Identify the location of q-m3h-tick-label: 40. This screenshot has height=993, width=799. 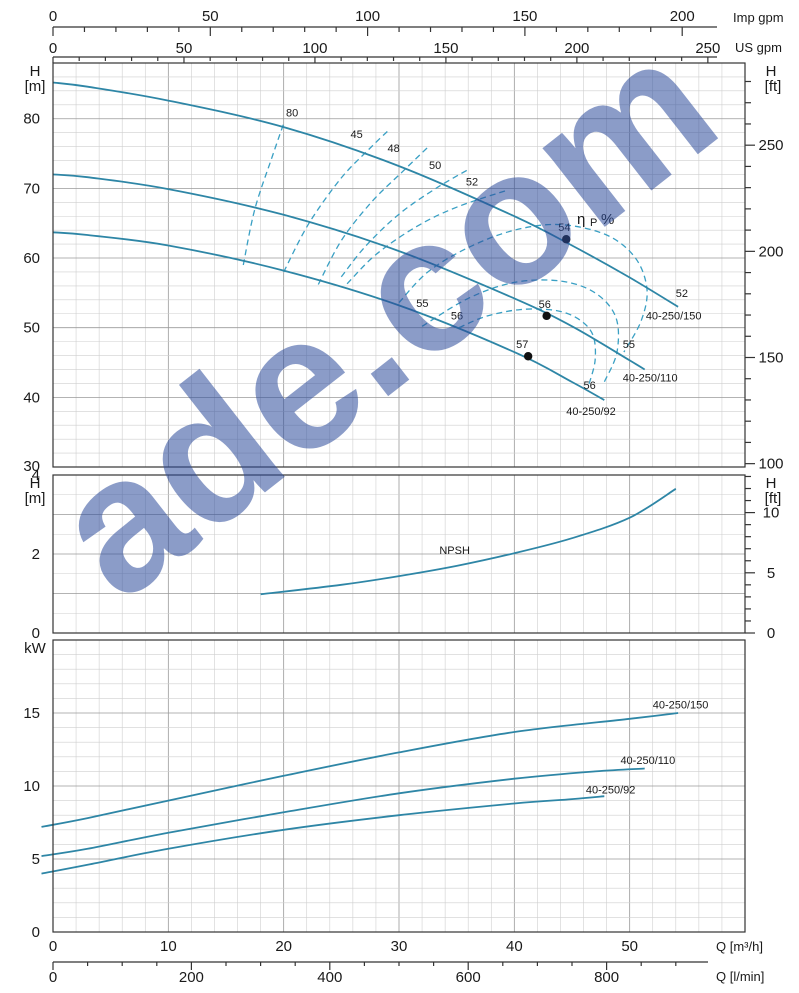
(514, 946).